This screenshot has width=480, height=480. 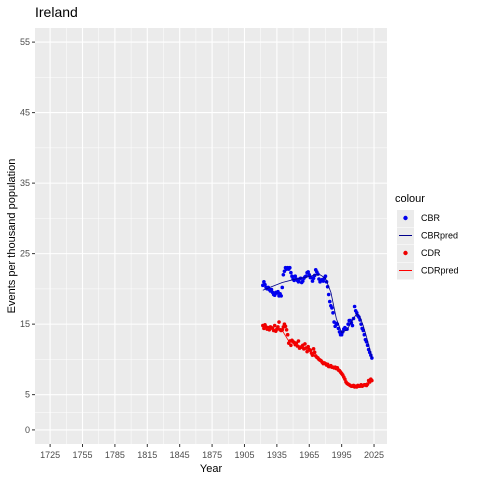 I want to click on x-tick-label: 2025, so click(x=374, y=455).